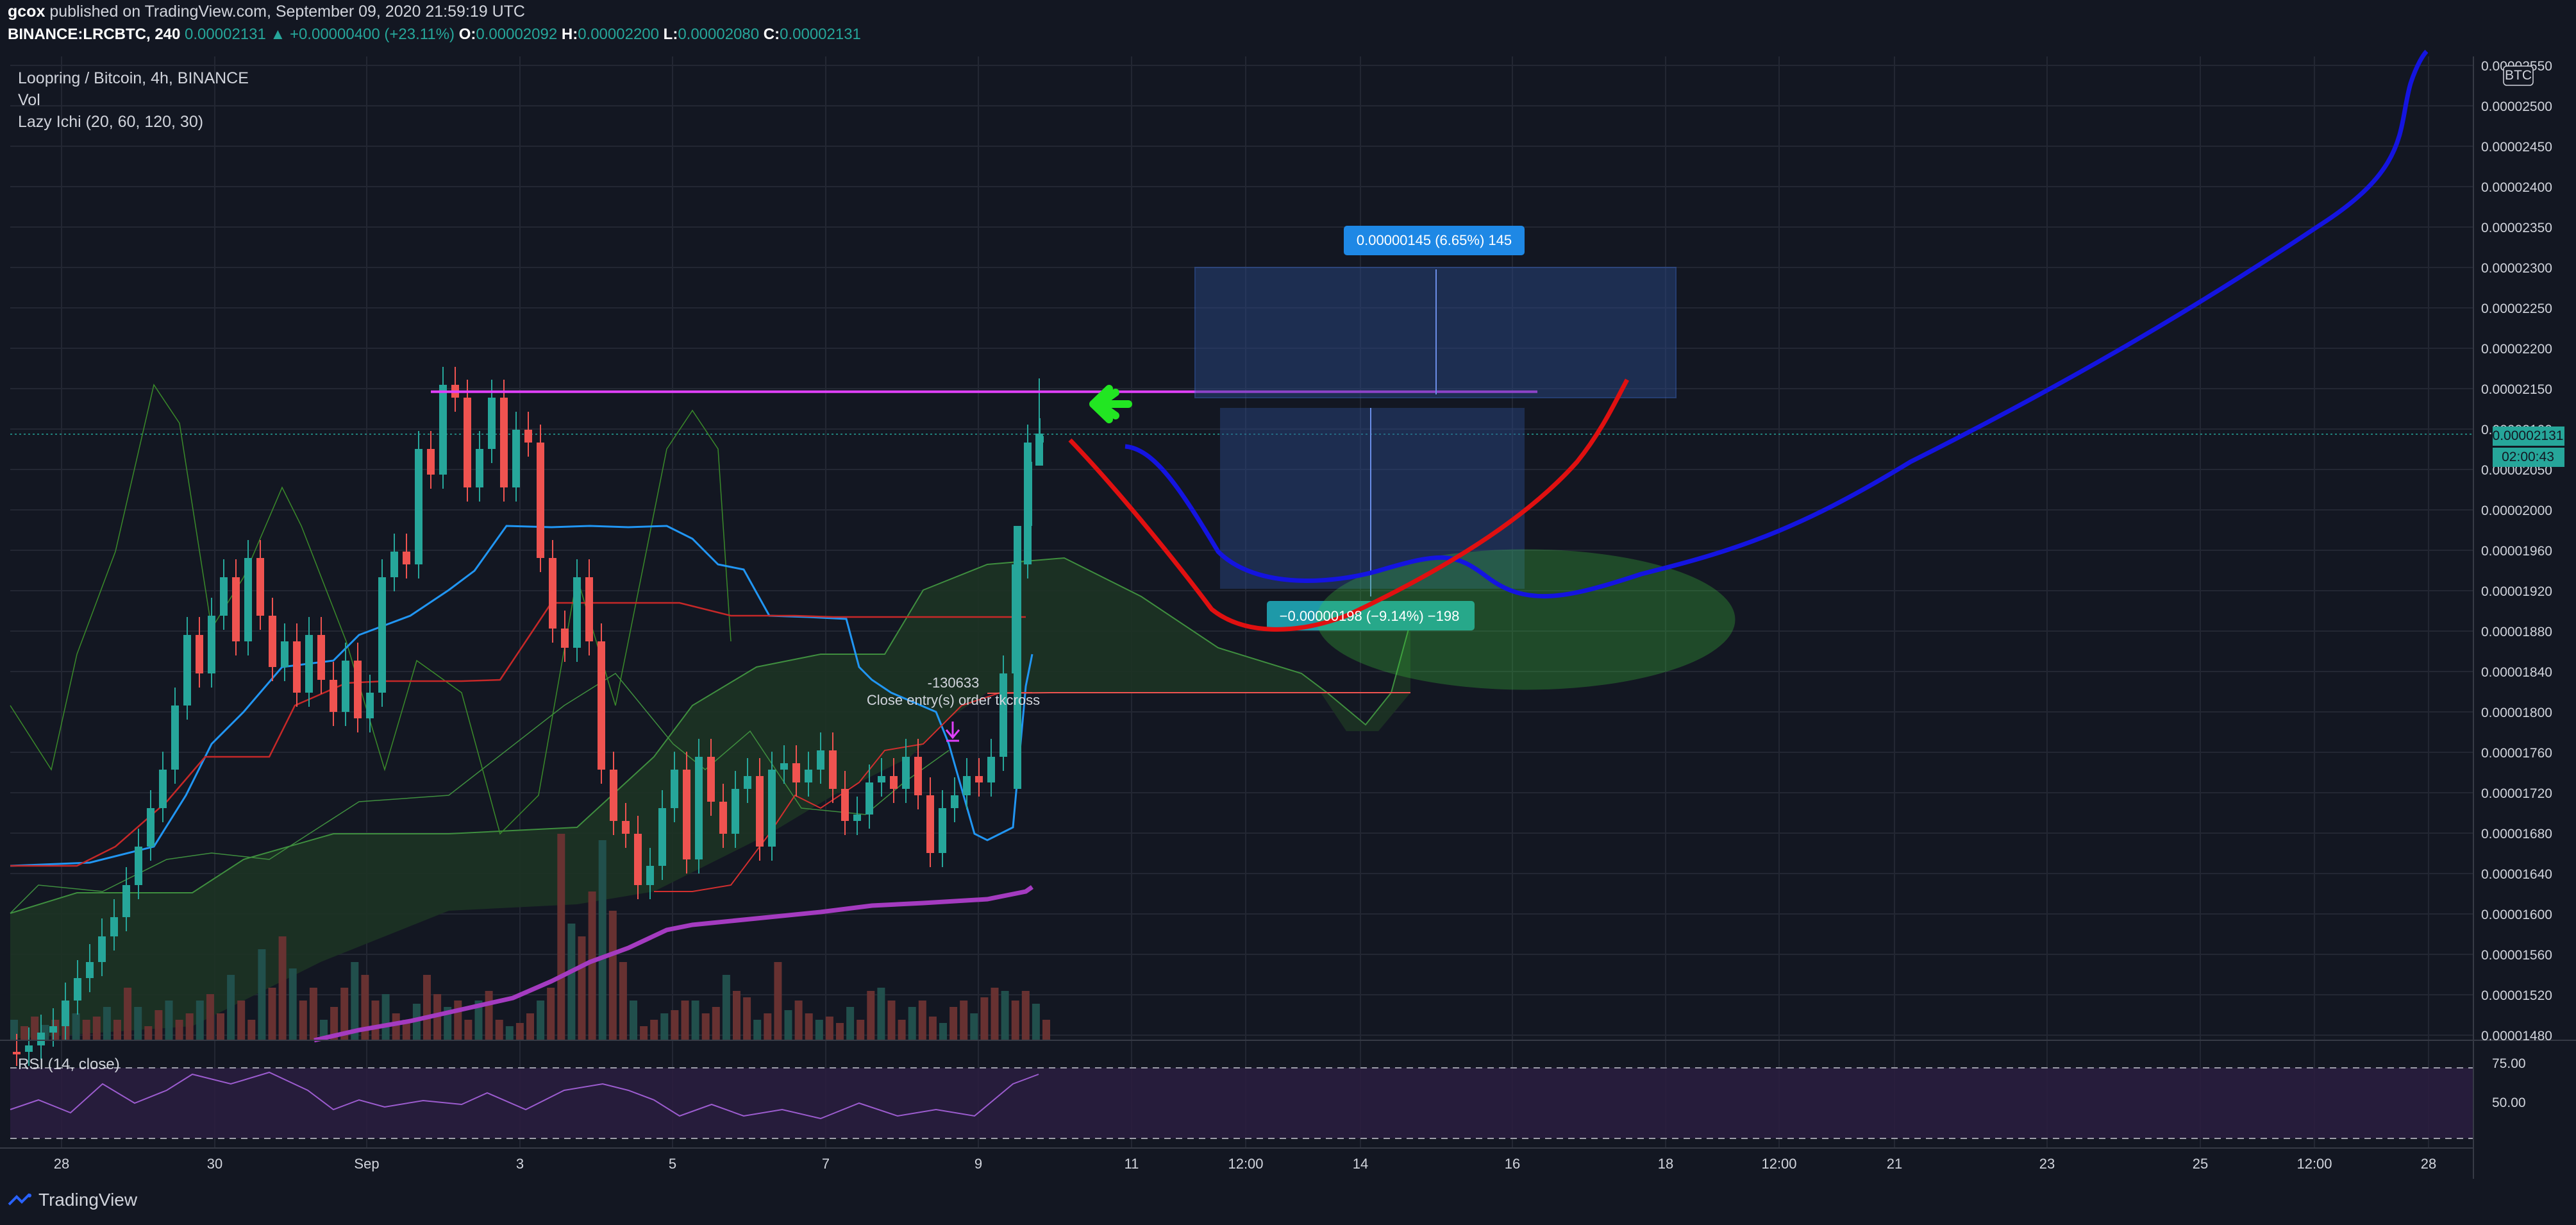  Describe the element at coordinates (2516, 106) in the screenshot. I see `y-tick-label: 0.00002500` at that location.